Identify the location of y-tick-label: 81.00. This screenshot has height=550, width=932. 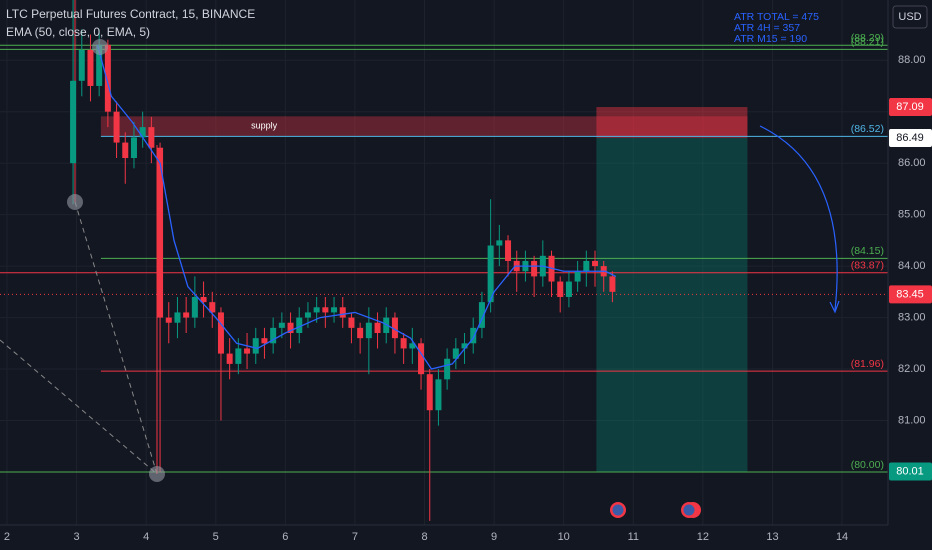
(912, 420).